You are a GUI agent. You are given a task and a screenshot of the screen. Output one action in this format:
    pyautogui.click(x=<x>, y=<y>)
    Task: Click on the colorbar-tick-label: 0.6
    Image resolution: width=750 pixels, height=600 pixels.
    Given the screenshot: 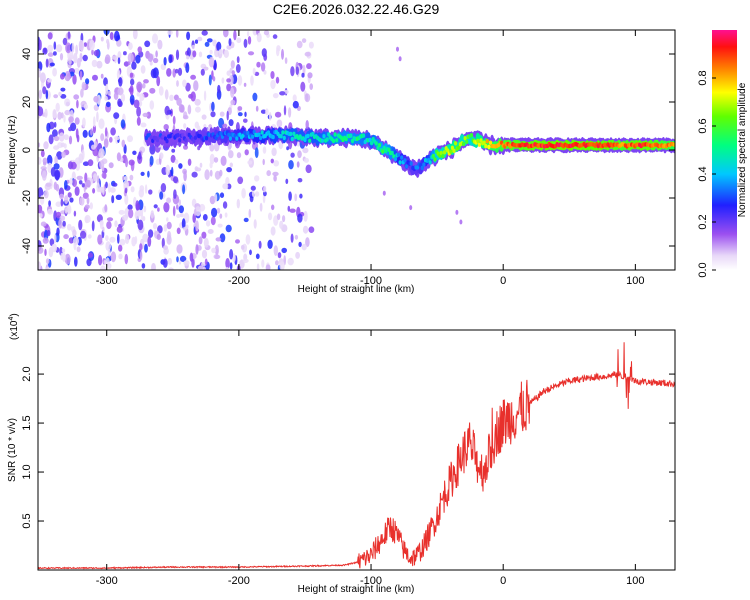 What is the action you would take?
    pyautogui.click(x=703, y=125)
    